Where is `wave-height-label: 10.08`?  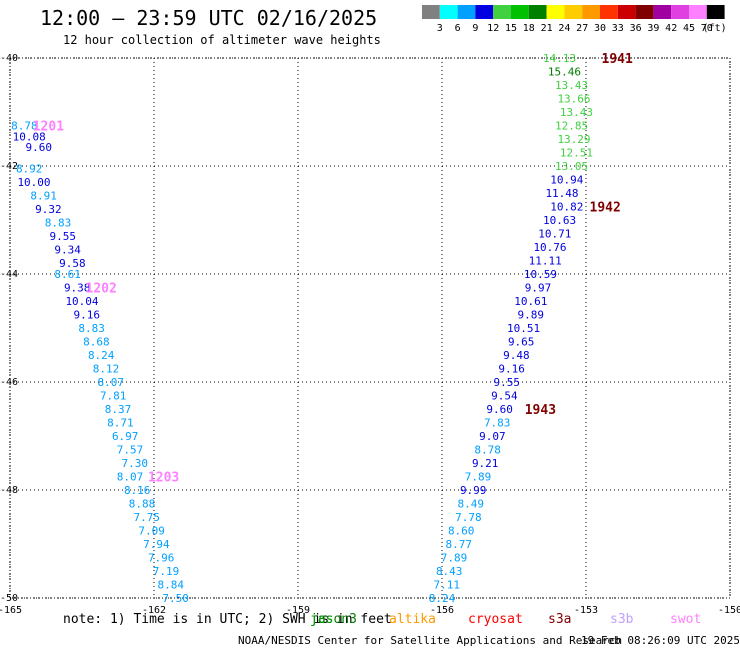 wave-height-label: 10.08 is located at coordinates (29, 136).